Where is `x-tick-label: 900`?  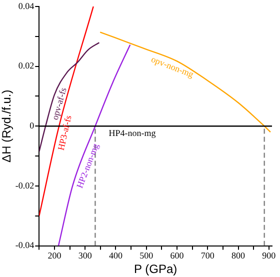 x-tick-label: 900 is located at coordinates (269, 255).